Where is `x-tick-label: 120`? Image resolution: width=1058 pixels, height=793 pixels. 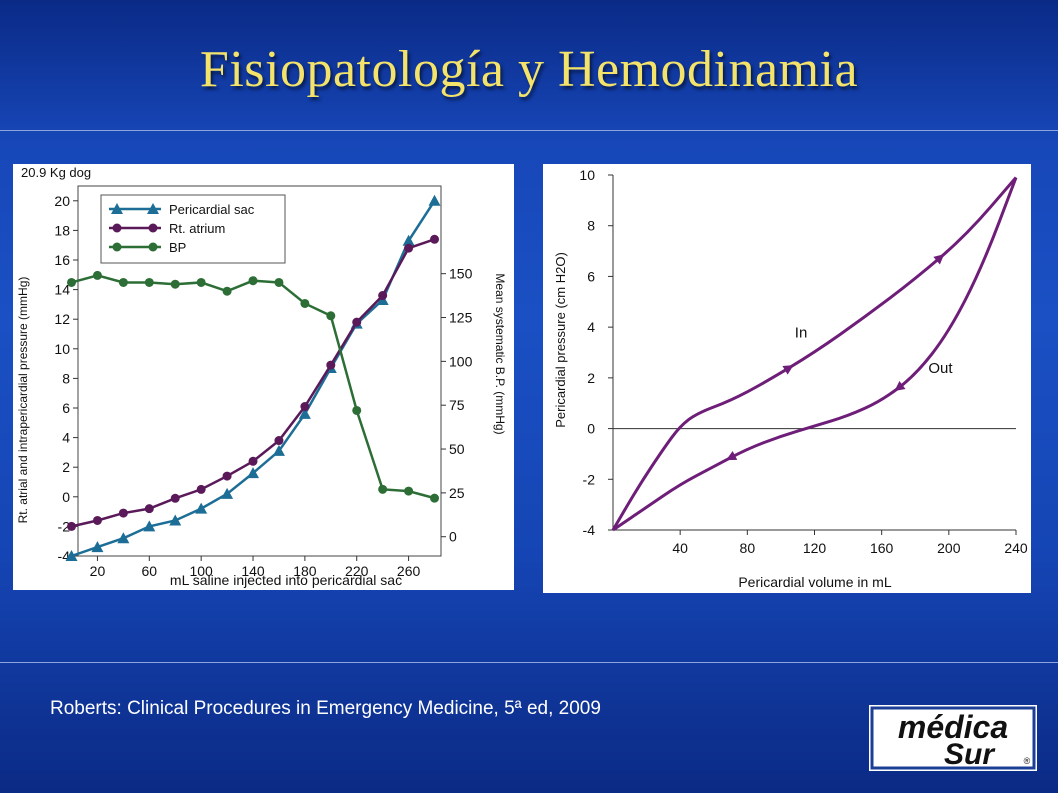 x-tick-label: 120 is located at coordinates (815, 548).